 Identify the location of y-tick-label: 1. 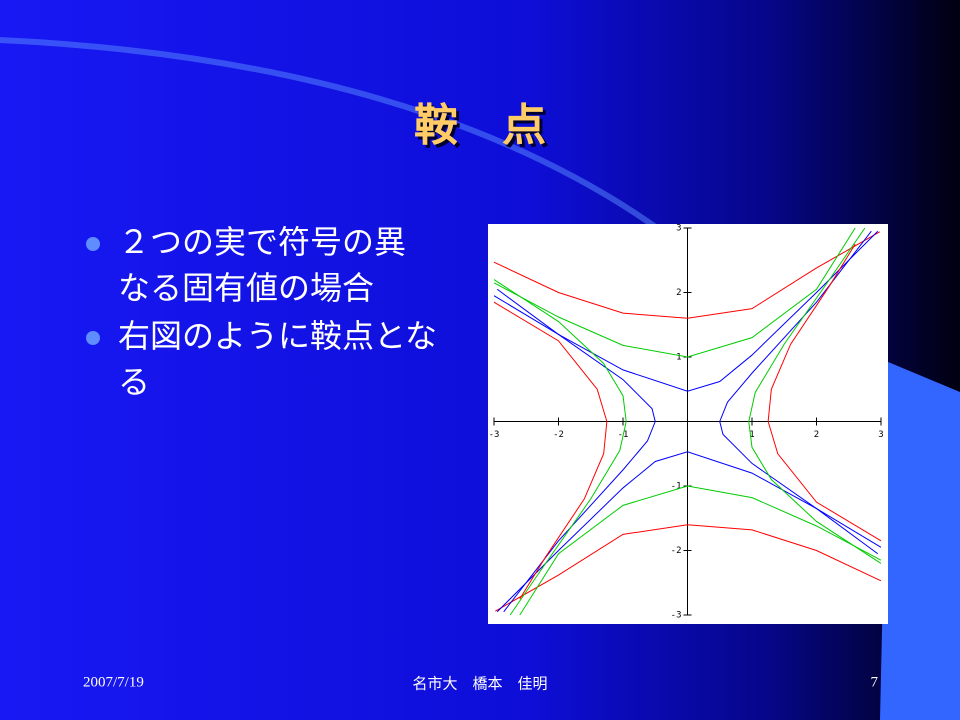
(678, 358).